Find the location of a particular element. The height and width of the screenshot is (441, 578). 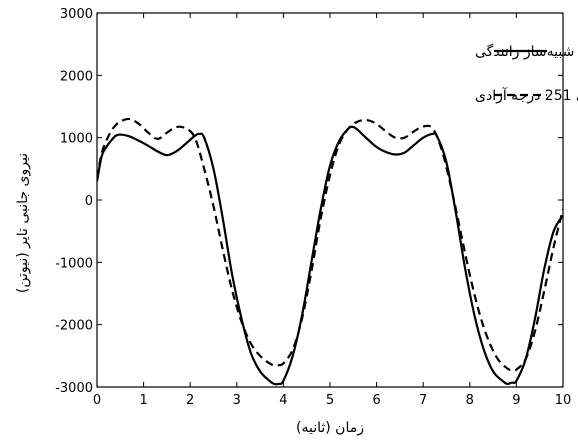

x-tick-label: 6 is located at coordinates (376, 400).